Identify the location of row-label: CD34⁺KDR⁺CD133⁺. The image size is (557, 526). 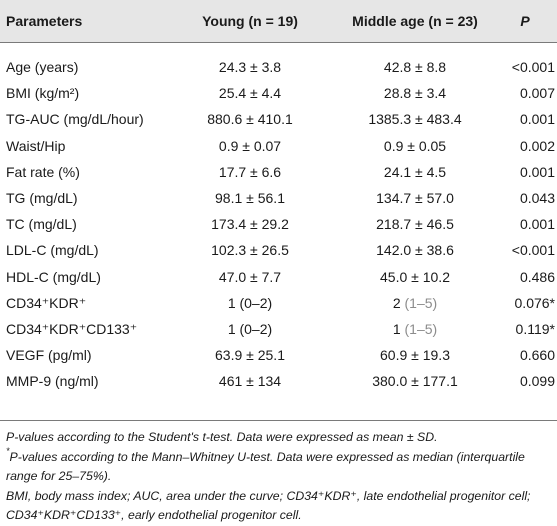
(72, 329).